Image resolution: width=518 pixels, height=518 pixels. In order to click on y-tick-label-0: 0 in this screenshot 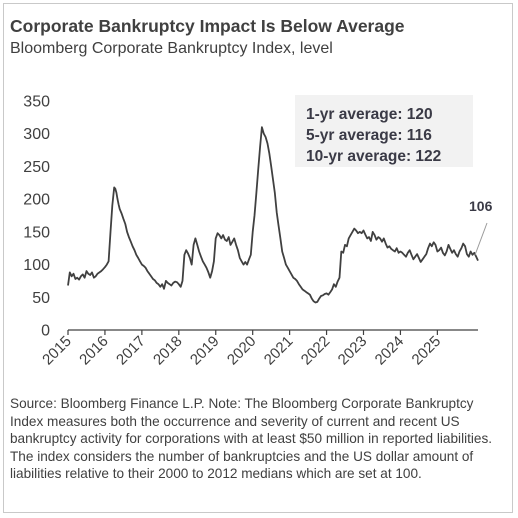, I will do `click(45, 331)`.